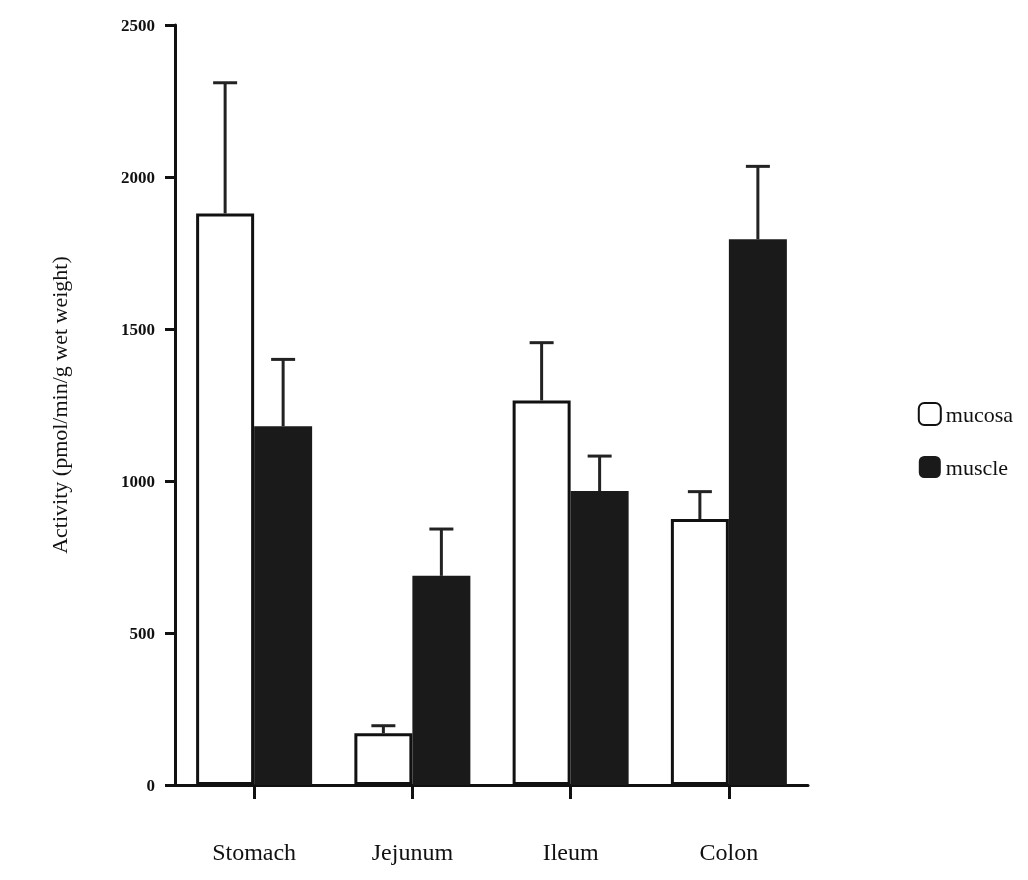 This screenshot has width=1028, height=880. What do you see at coordinates (138, 25) in the screenshot?
I see `y-tick-label: 2500` at bounding box center [138, 25].